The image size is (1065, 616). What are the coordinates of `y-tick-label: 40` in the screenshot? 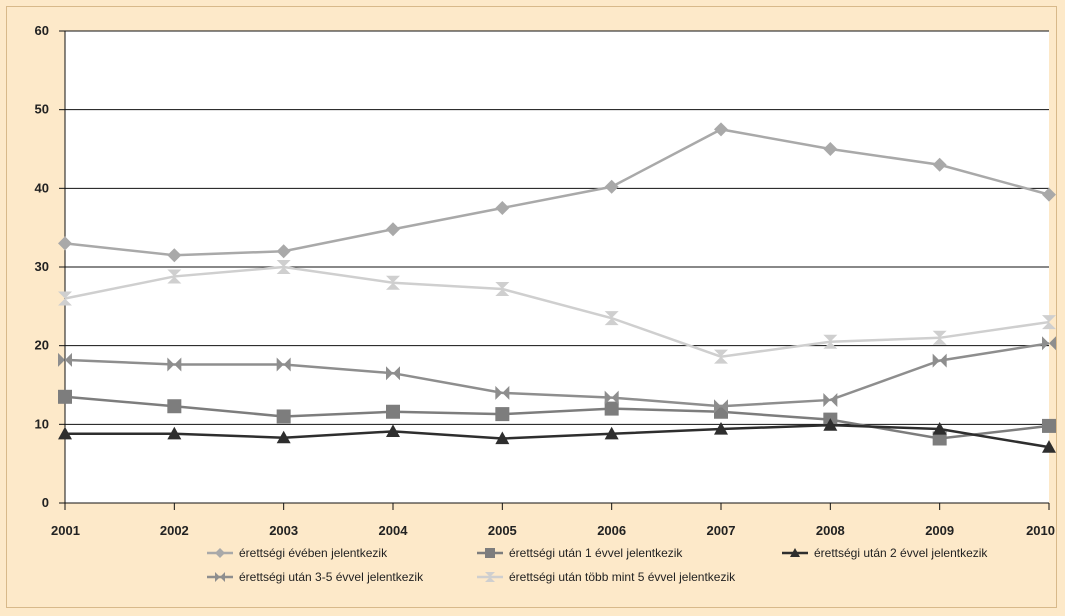 It's located at (42, 187).